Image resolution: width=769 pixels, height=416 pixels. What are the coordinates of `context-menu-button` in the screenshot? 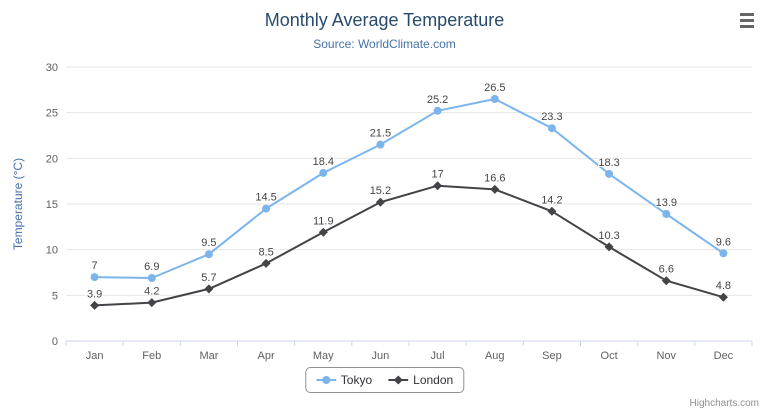 It's located at (747, 20).